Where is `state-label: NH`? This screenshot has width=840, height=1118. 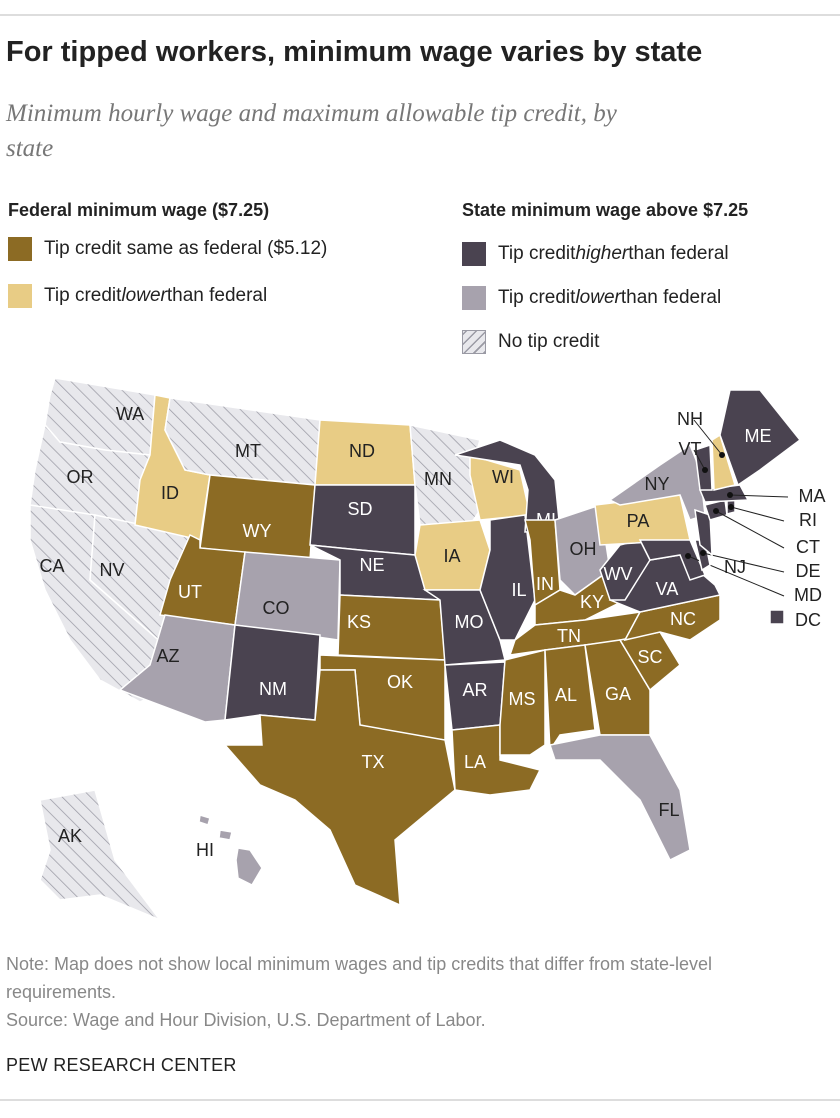 state-label: NH is located at coordinates (690, 419).